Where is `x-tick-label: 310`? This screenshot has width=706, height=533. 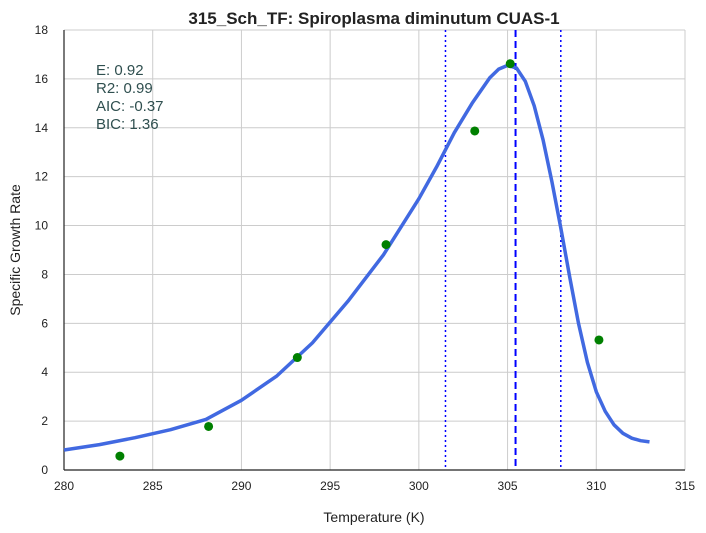 x-tick-label: 310 is located at coordinates (596, 486).